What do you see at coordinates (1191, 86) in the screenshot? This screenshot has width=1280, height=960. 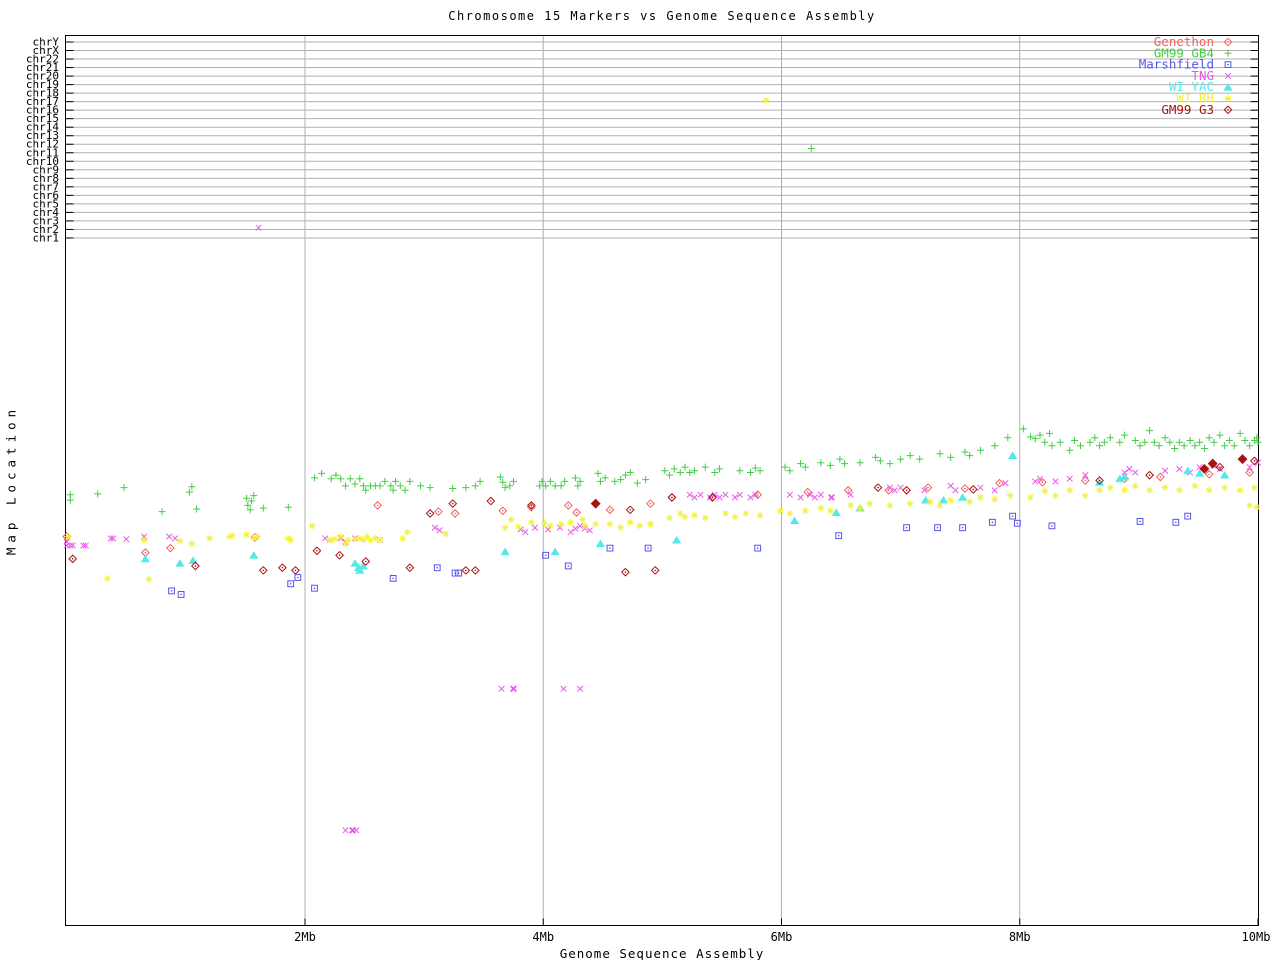 I see `legend-label: WI YAC` at bounding box center [1191, 86].